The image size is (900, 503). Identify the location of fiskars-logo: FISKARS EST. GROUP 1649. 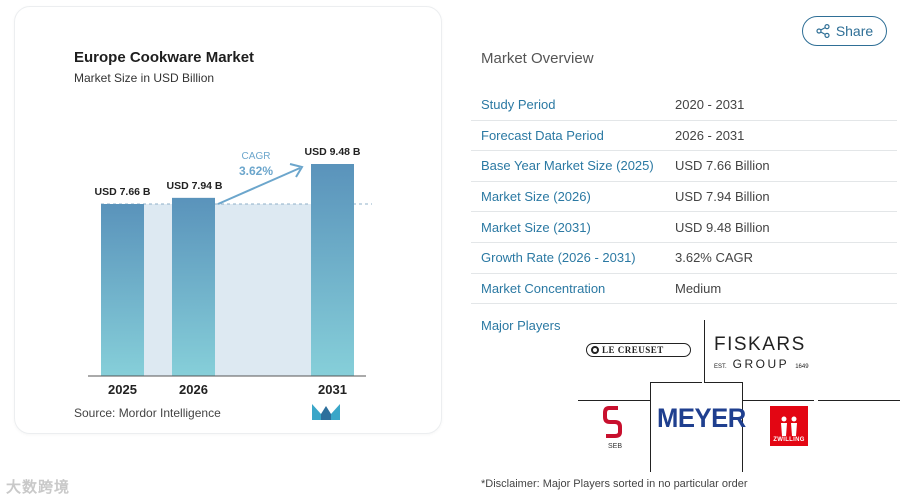
(769, 352).